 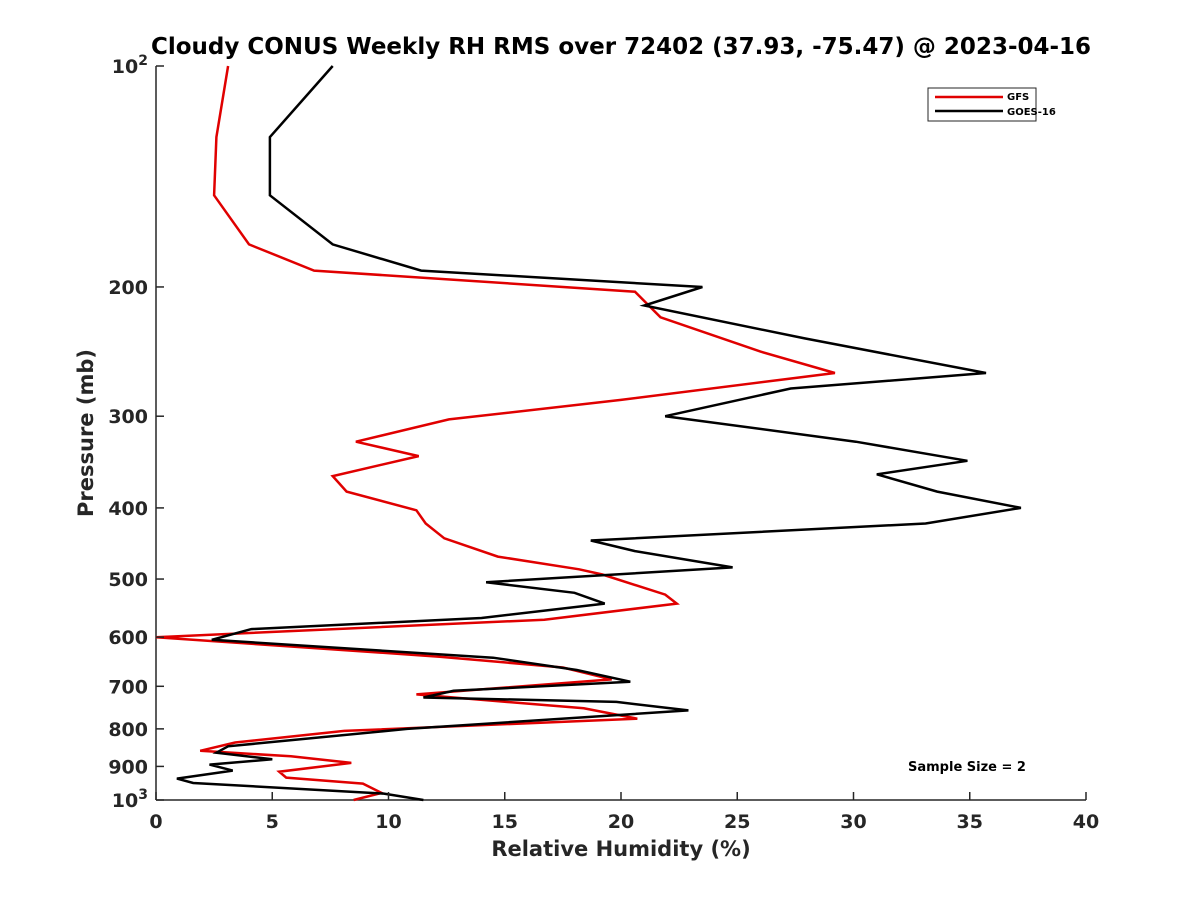 What do you see at coordinates (130, 65) in the screenshot?
I see `y-tick-label: 10²` at bounding box center [130, 65].